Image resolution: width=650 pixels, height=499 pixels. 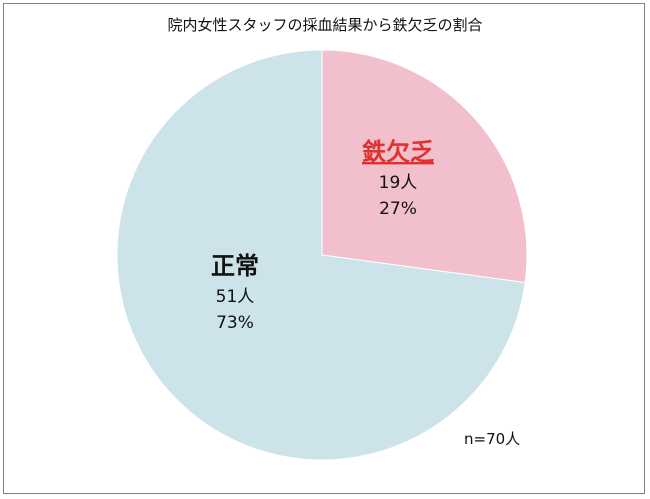 I want to click on slice-label-0: 鉄欠乏, so click(x=398, y=152).